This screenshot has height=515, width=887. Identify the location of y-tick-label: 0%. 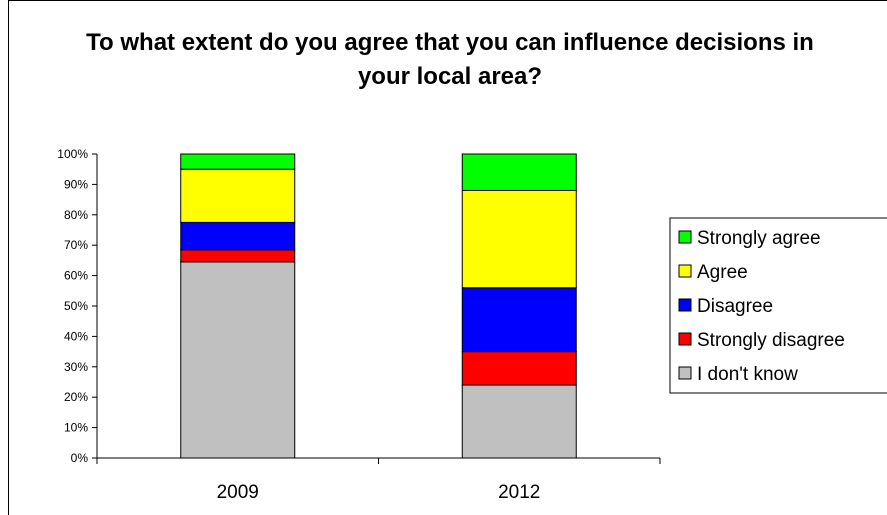
(80, 458).